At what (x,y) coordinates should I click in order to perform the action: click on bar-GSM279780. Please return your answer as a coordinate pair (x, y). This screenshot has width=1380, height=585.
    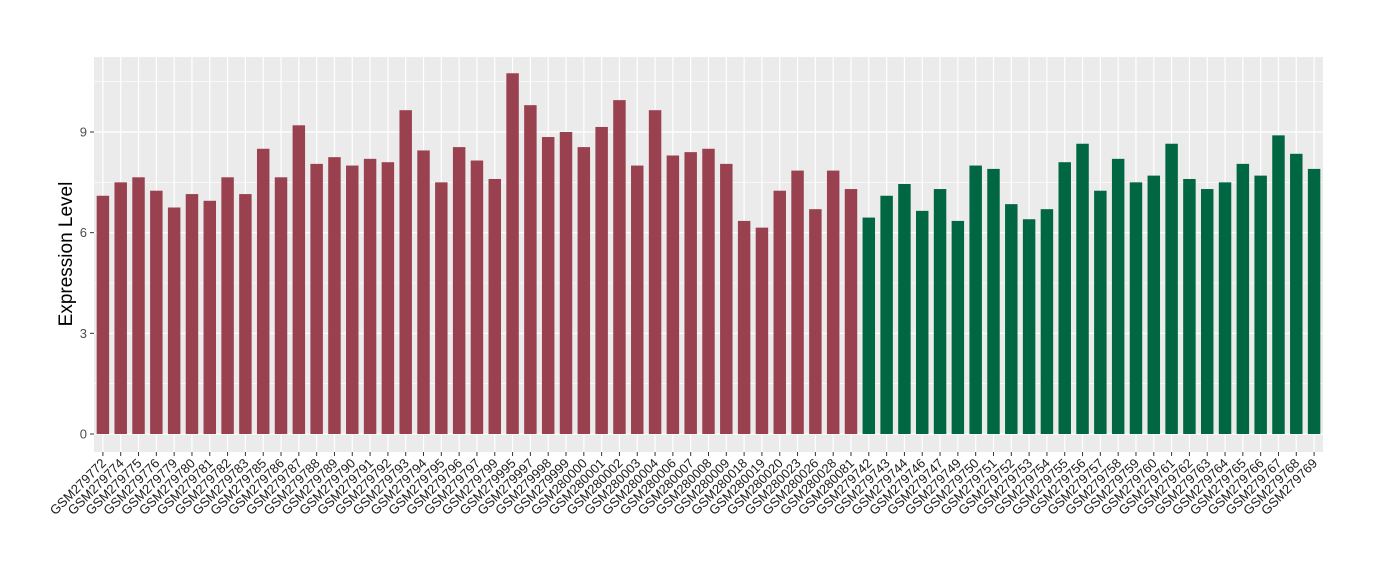
    Looking at the image, I should click on (192, 314).